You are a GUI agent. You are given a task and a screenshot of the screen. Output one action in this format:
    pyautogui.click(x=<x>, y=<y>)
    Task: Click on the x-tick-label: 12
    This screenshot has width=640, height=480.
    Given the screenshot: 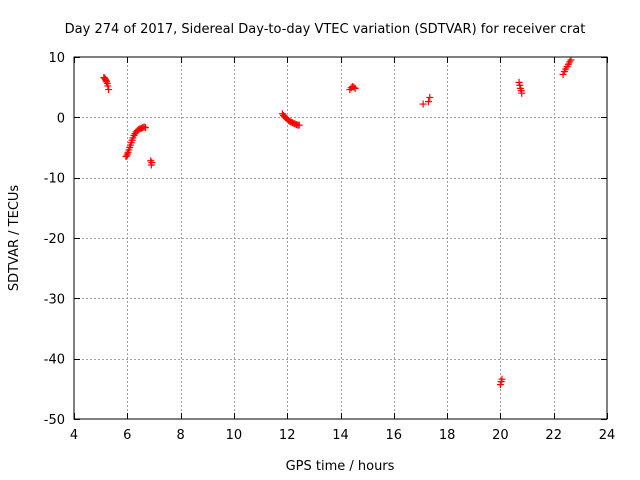 What is the action you would take?
    pyautogui.click(x=287, y=435)
    